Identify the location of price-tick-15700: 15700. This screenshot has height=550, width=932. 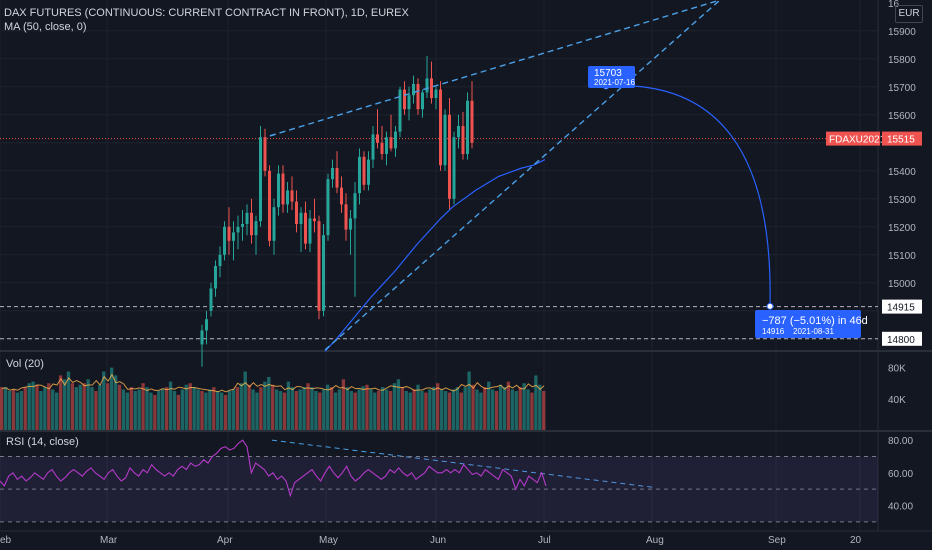
(902, 88).